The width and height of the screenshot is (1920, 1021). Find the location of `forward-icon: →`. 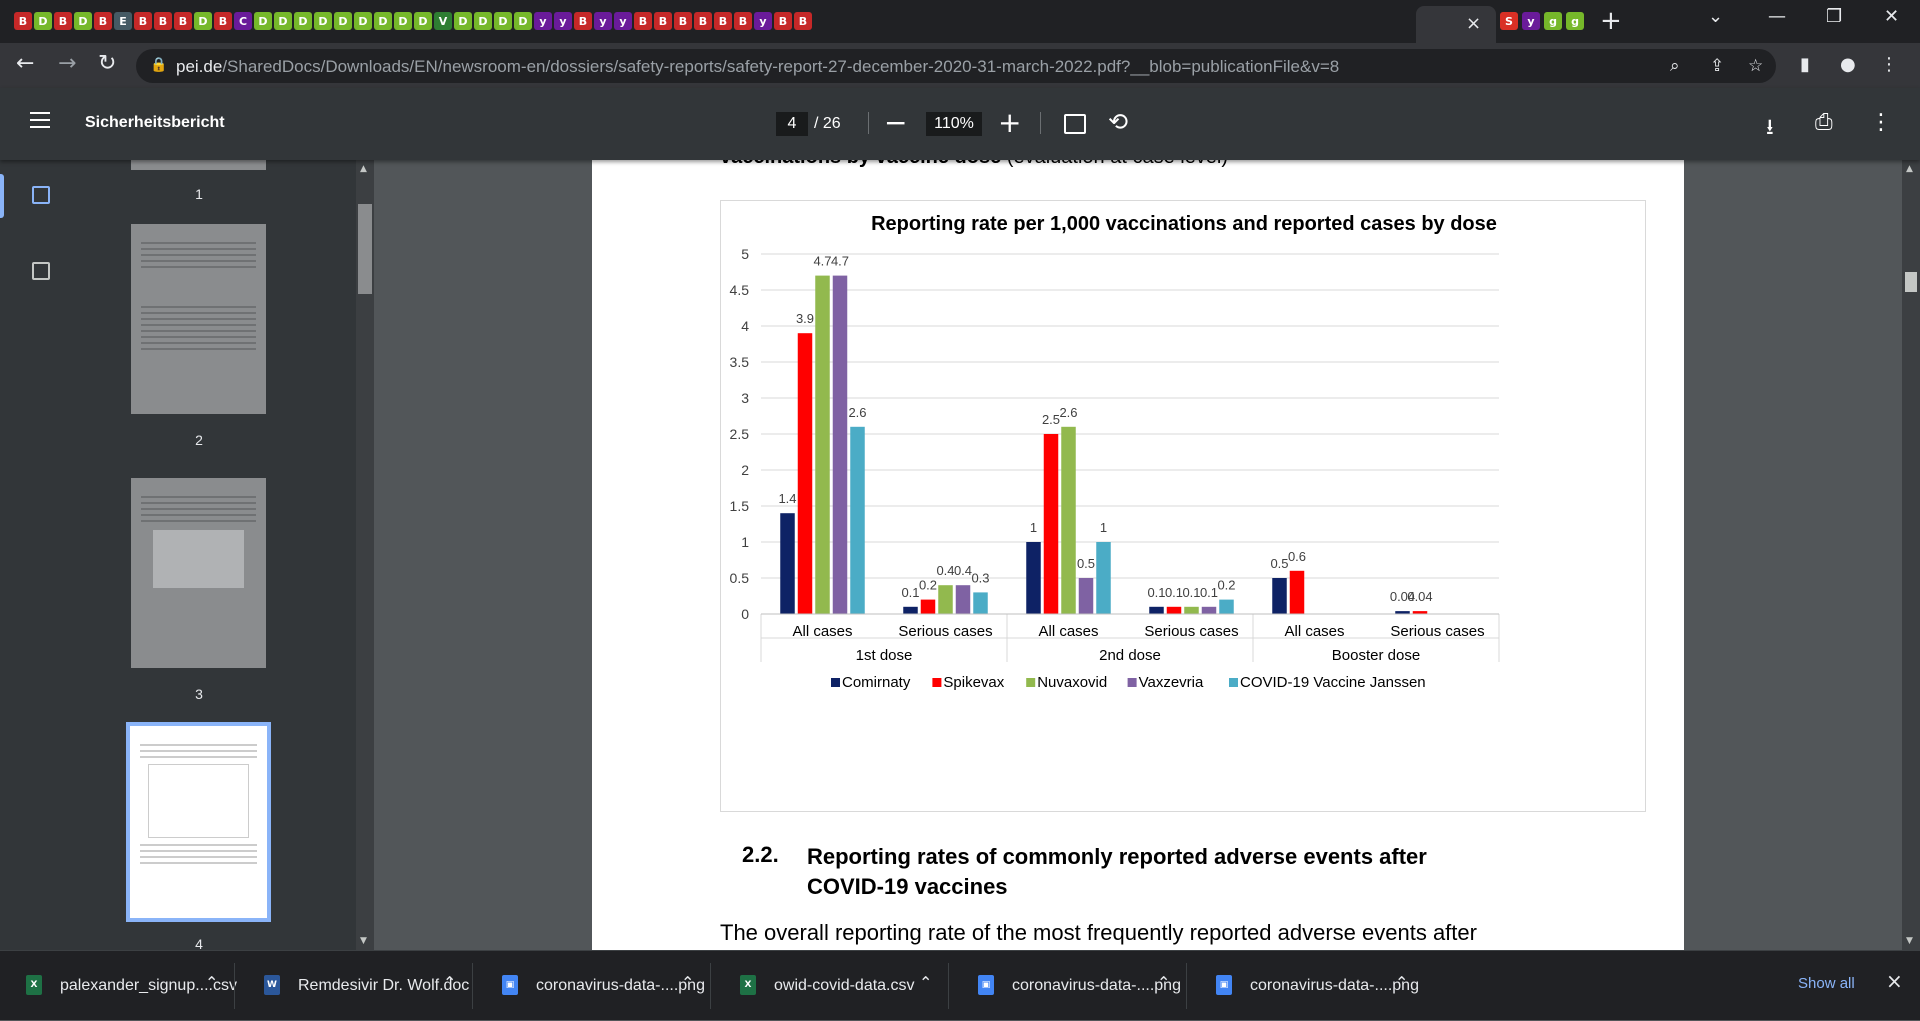

forward-icon: → is located at coordinates (67, 63).